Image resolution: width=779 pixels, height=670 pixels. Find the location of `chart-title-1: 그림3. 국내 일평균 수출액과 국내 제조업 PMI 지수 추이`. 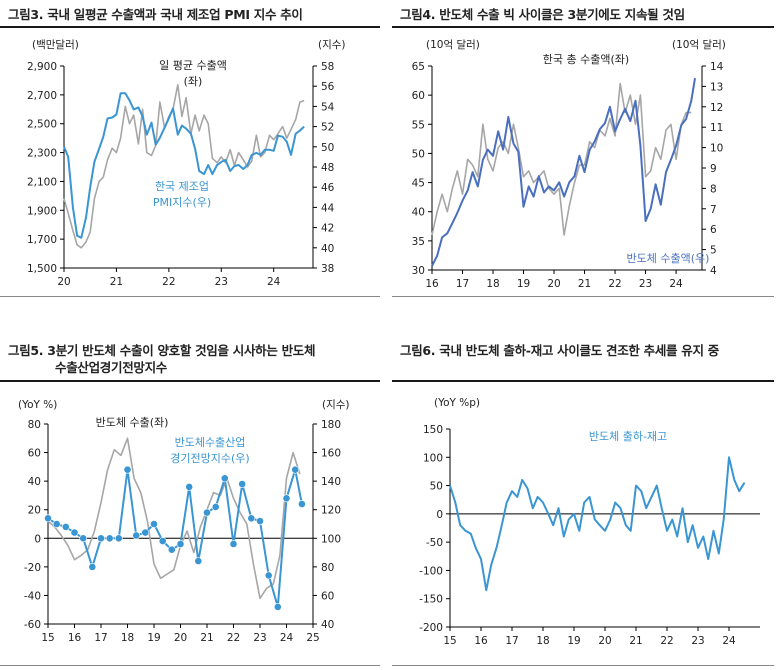

chart-title-1: 그림3. 국내 일평균 수출액과 국내 제조업 PMI 지수 추이 is located at coordinates (155, 14).